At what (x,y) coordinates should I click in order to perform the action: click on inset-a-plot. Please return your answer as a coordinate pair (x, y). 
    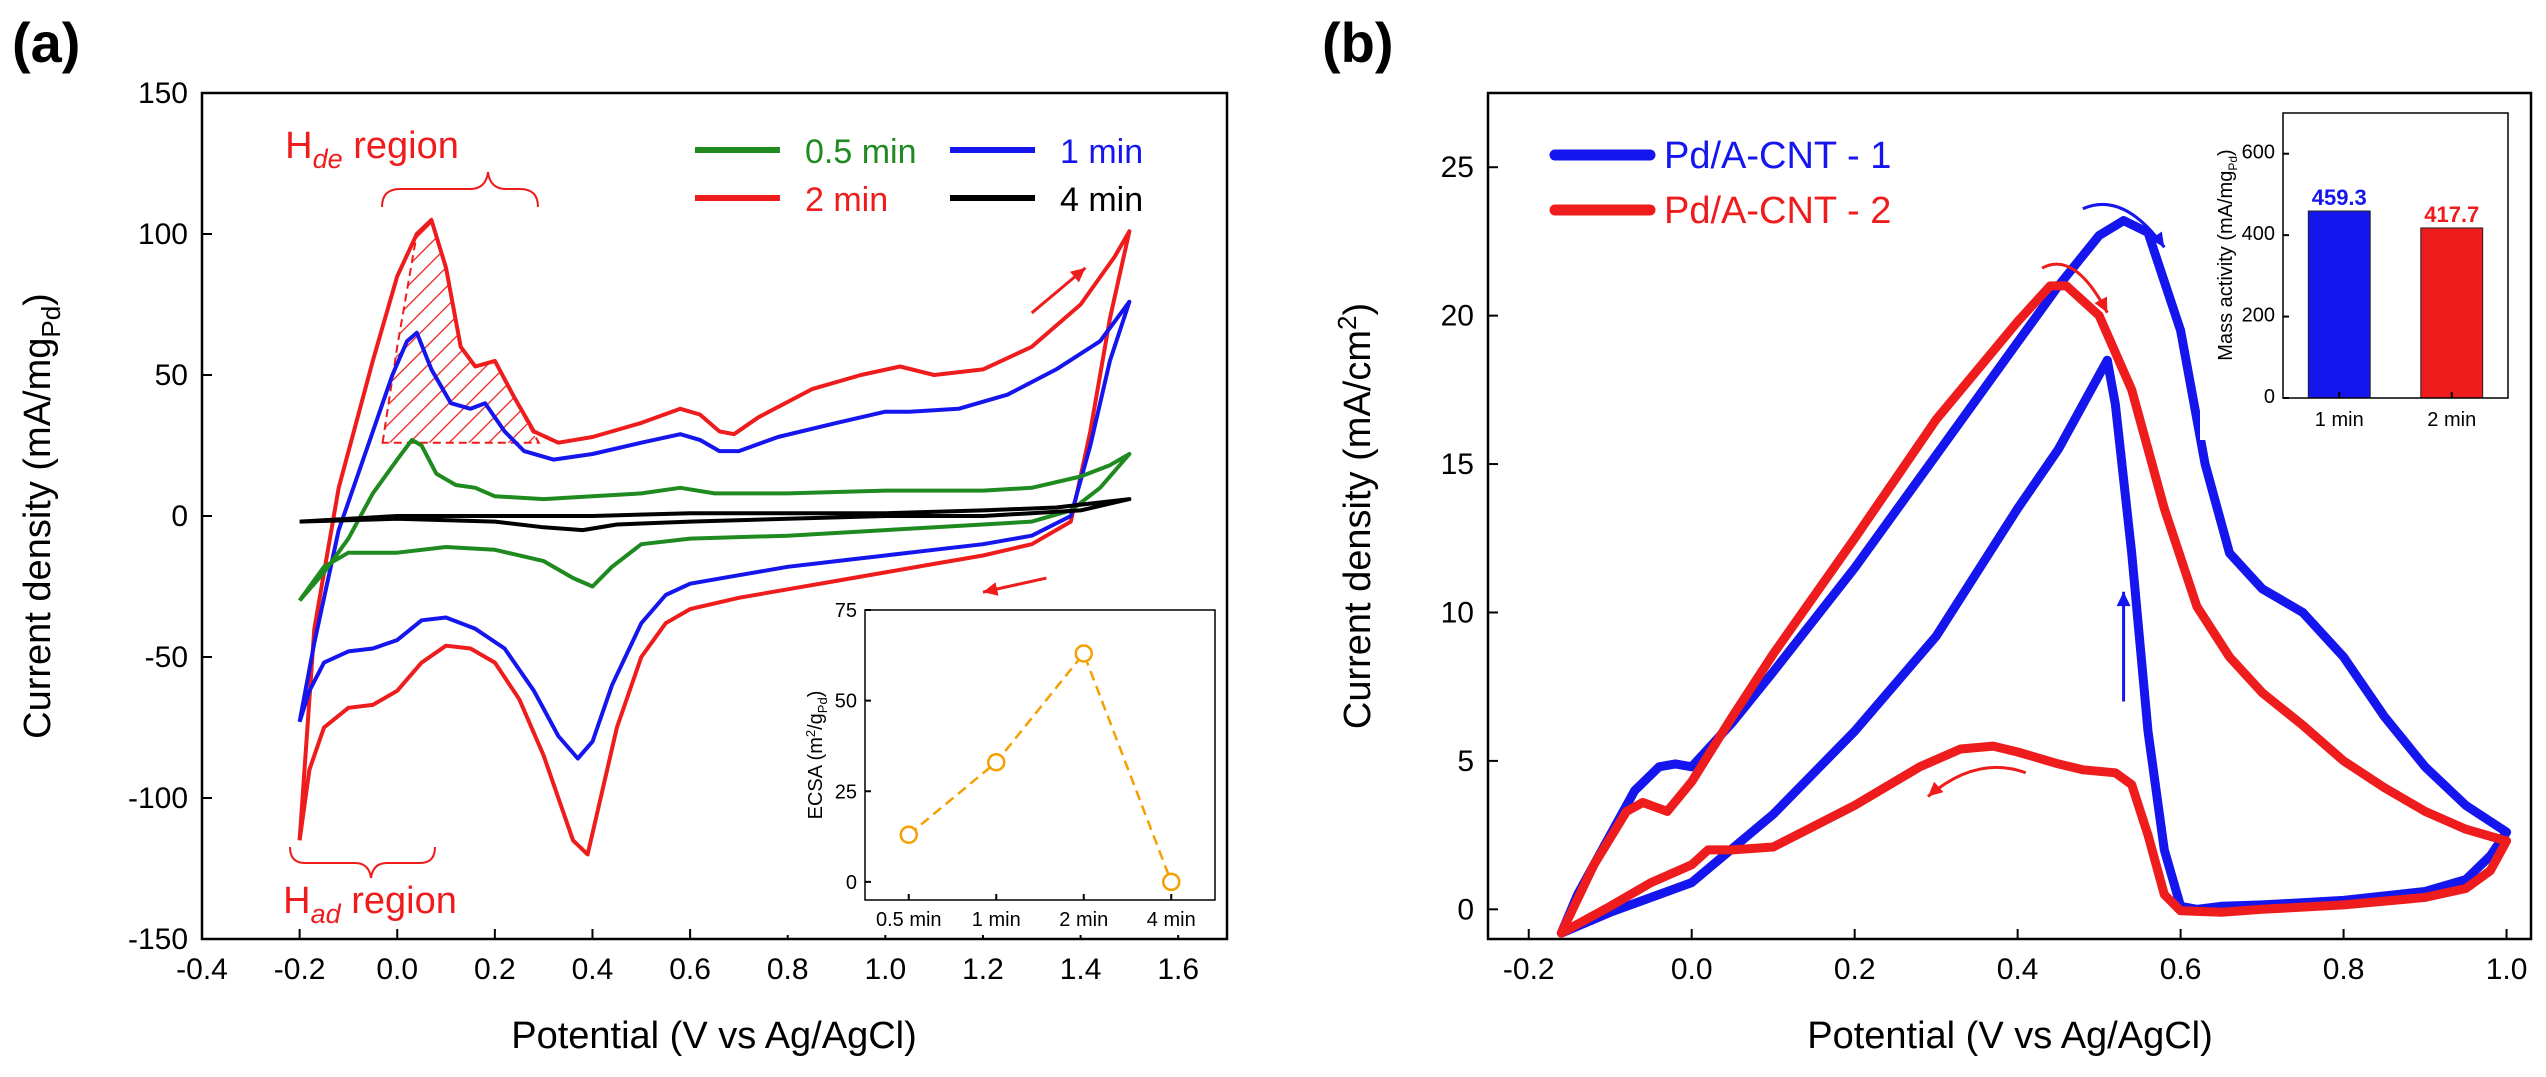
    Looking at the image, I should click on (1040, 768).